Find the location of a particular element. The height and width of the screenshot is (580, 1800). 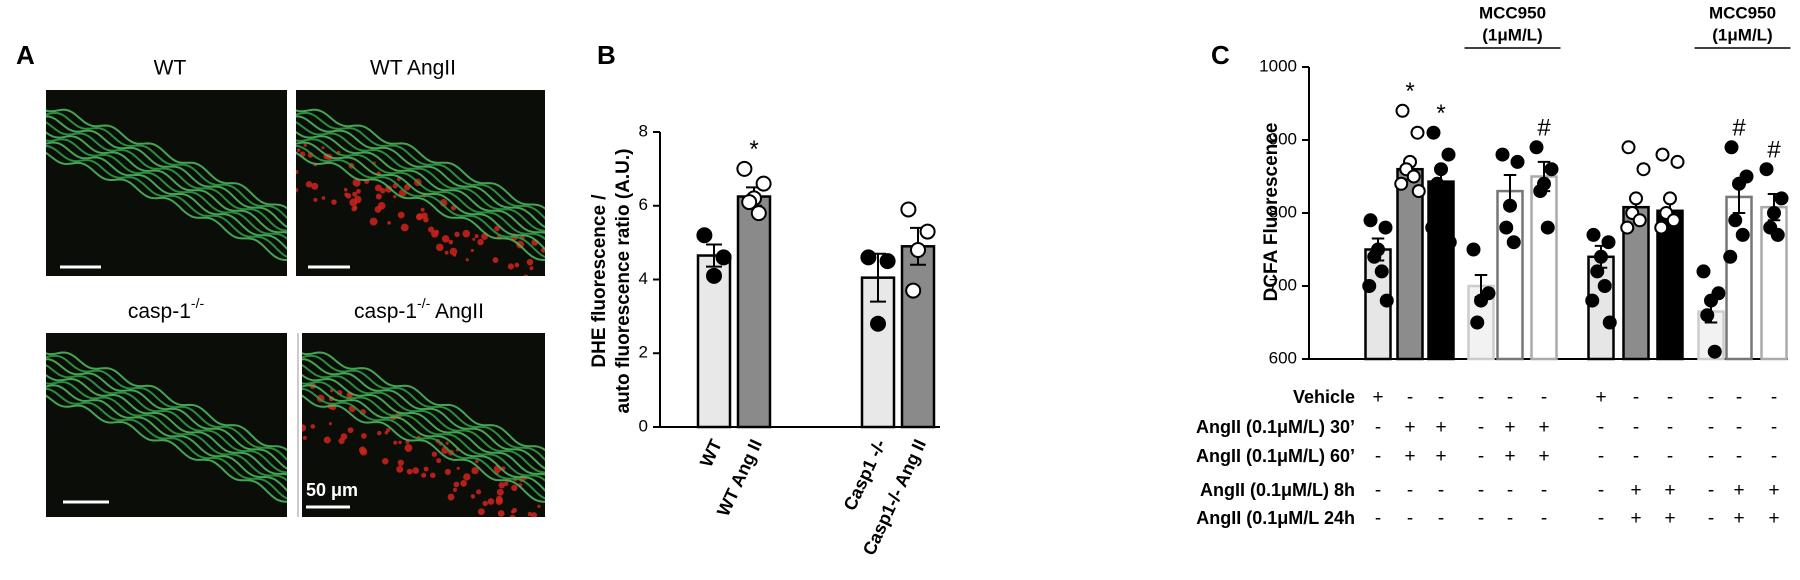

panel-label: B is located at coordinates (606, 55).